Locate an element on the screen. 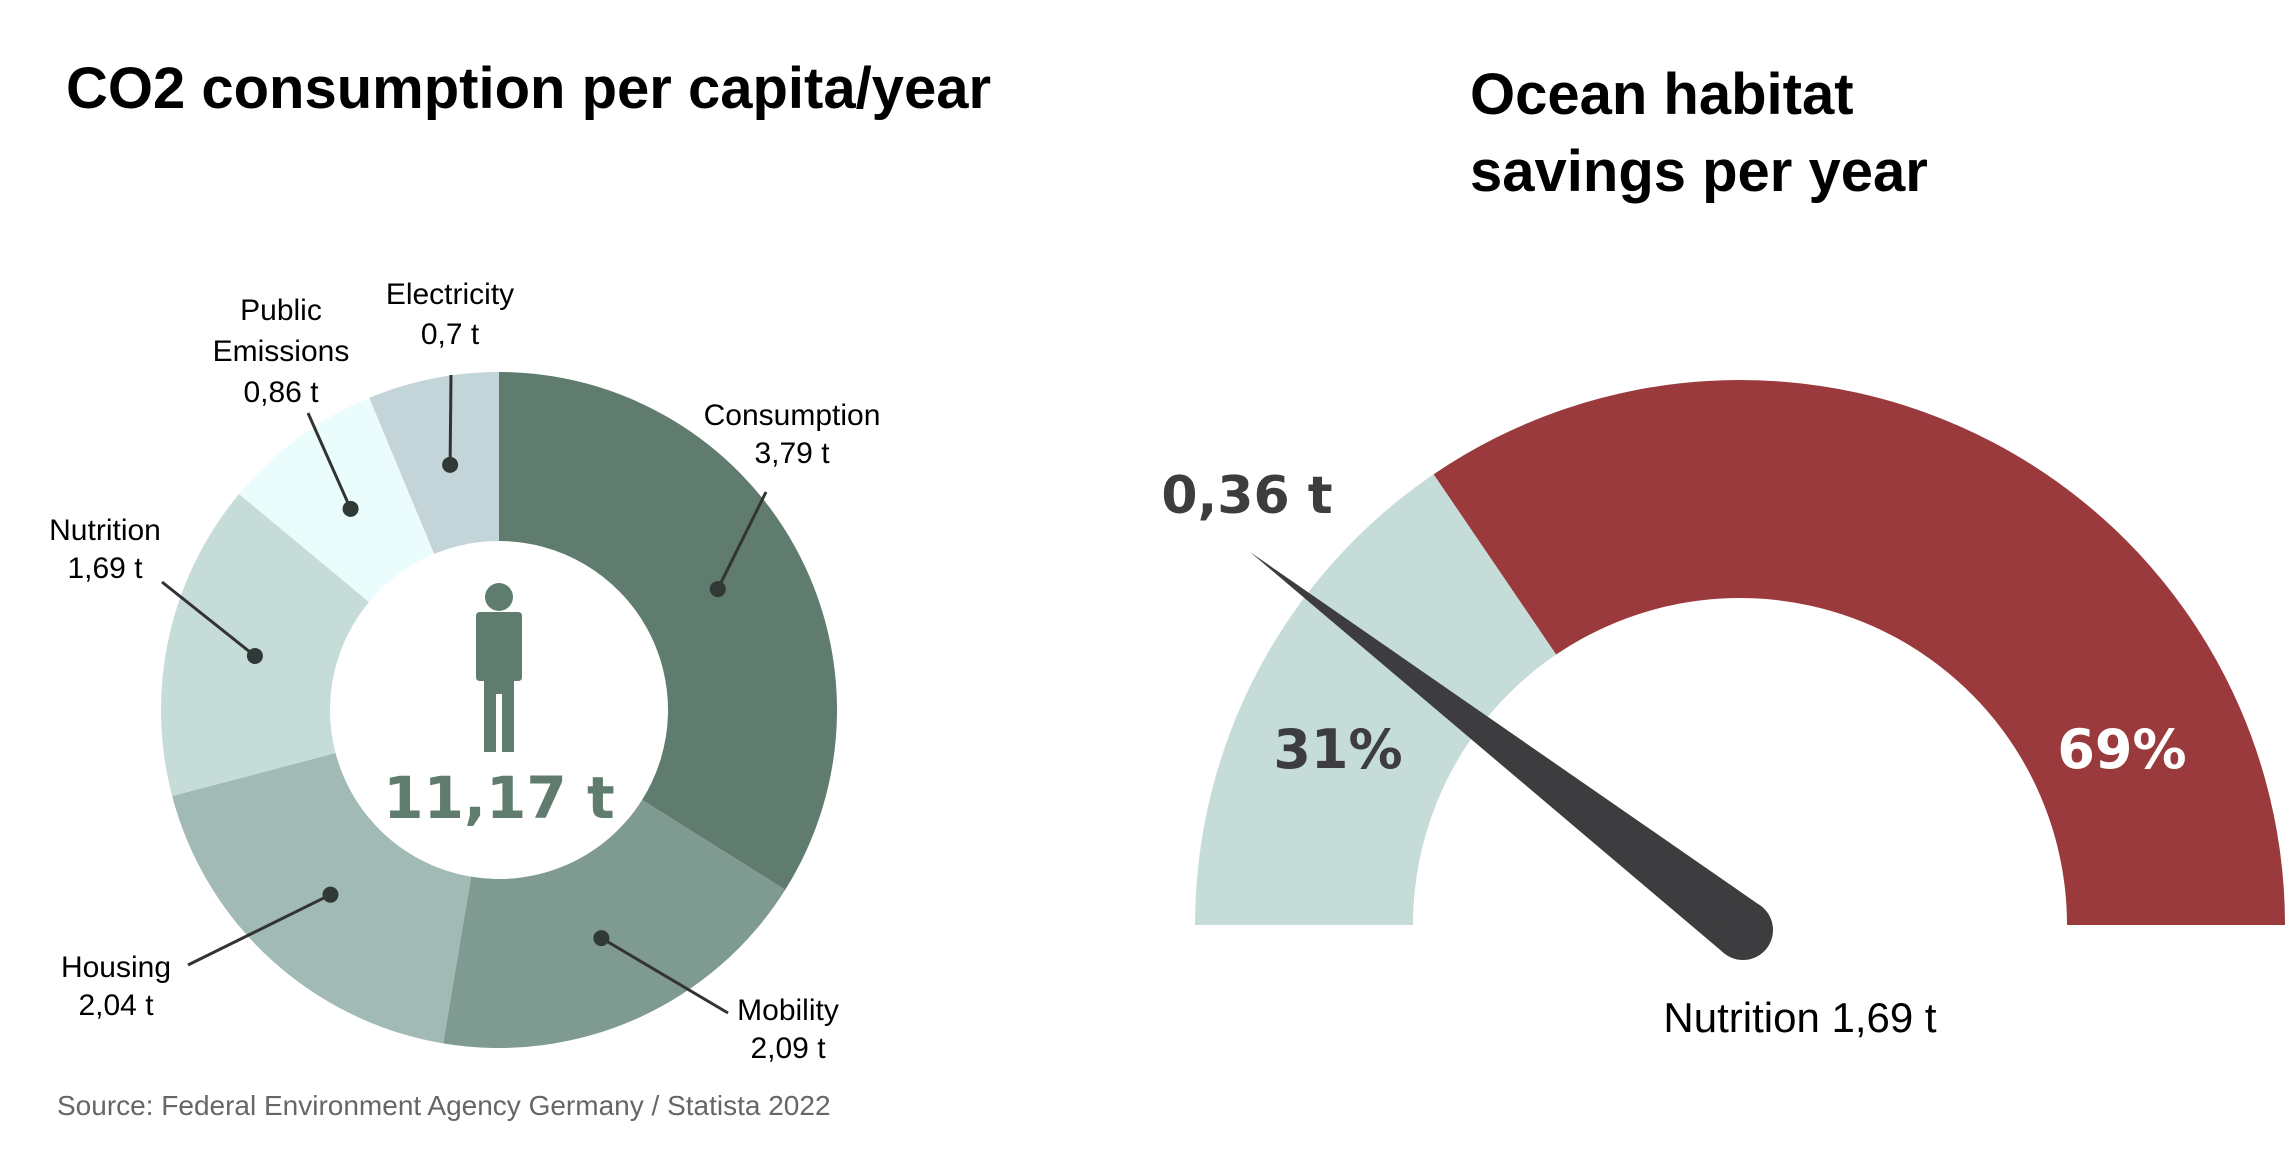 This screenshot has height=1149, width=2292. gauge-segment-label-low: 31% is located at coordinates (1337, 749).